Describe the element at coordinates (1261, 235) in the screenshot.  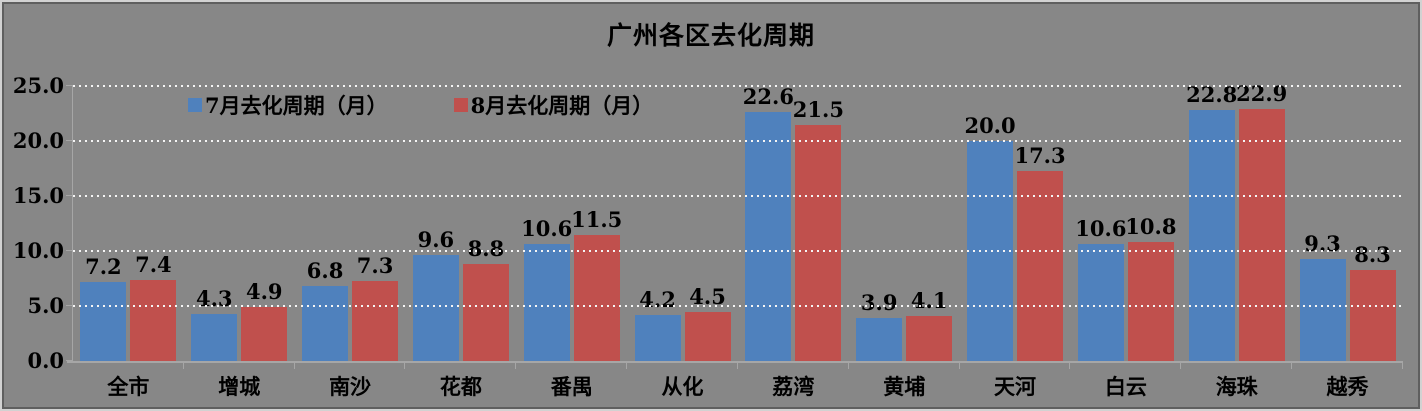
I see `bar-august-海珠` at that location.